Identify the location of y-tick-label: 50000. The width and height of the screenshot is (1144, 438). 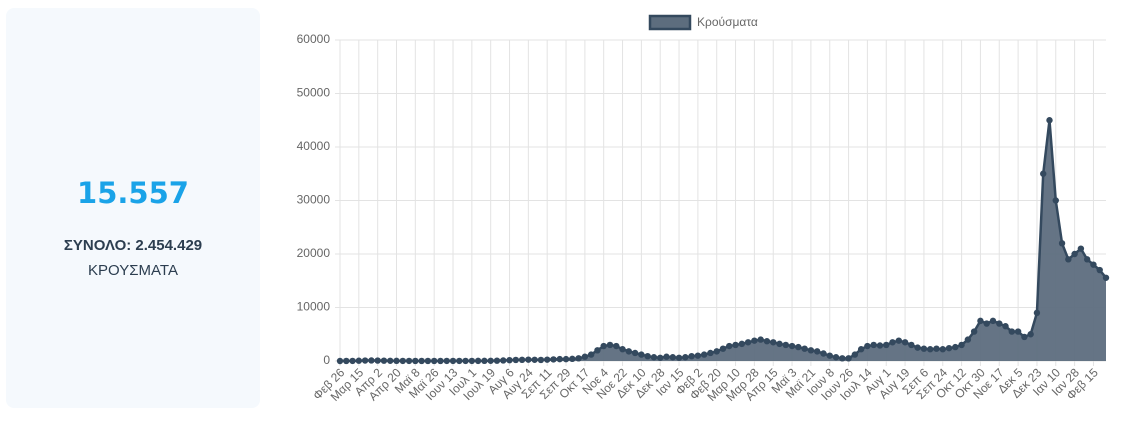
(314, 93).